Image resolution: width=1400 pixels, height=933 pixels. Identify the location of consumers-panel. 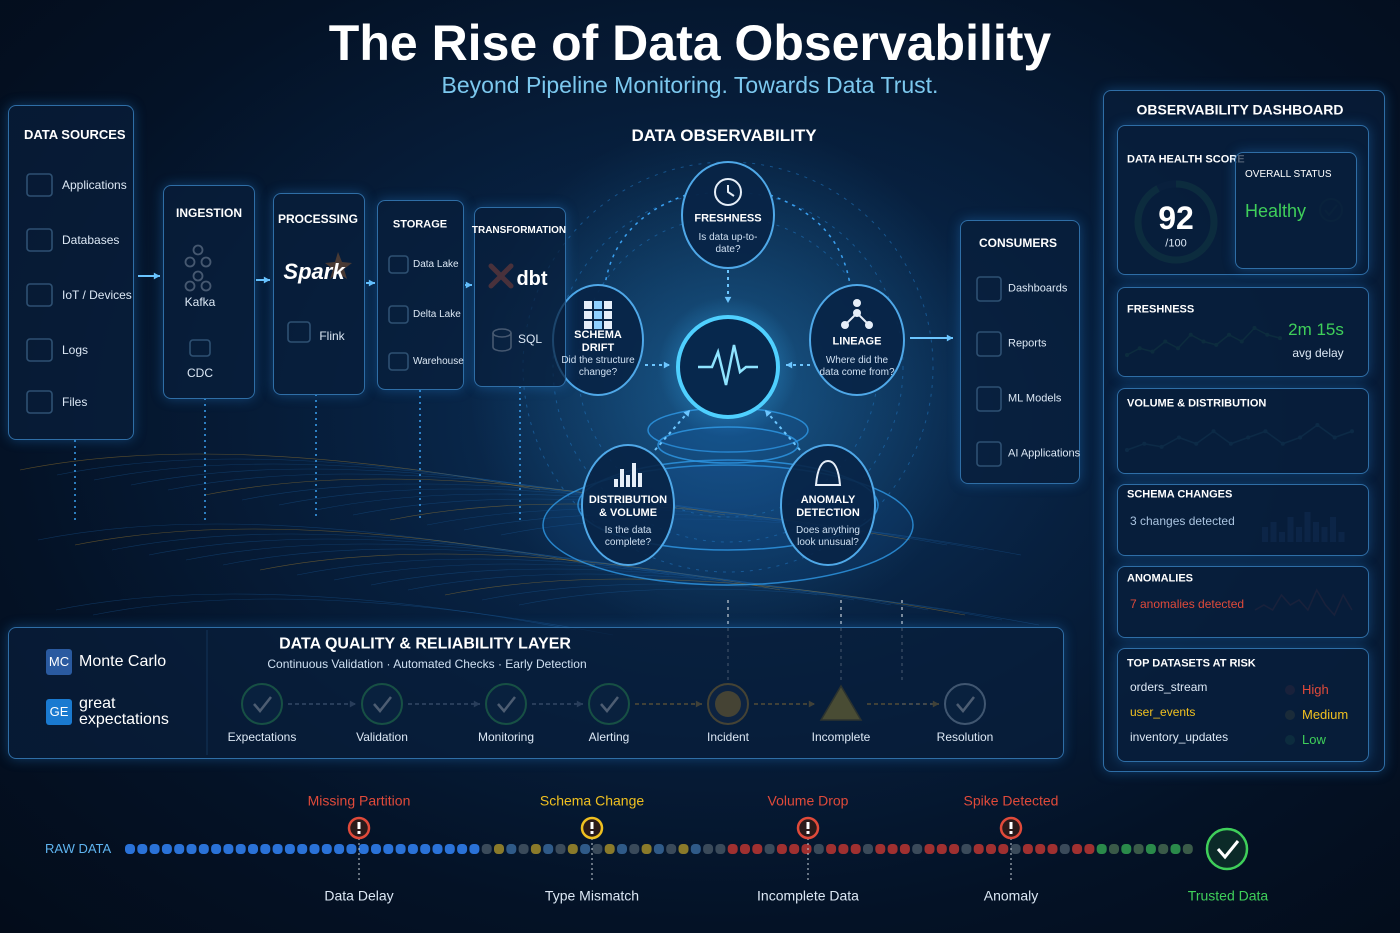
(1020, 352).